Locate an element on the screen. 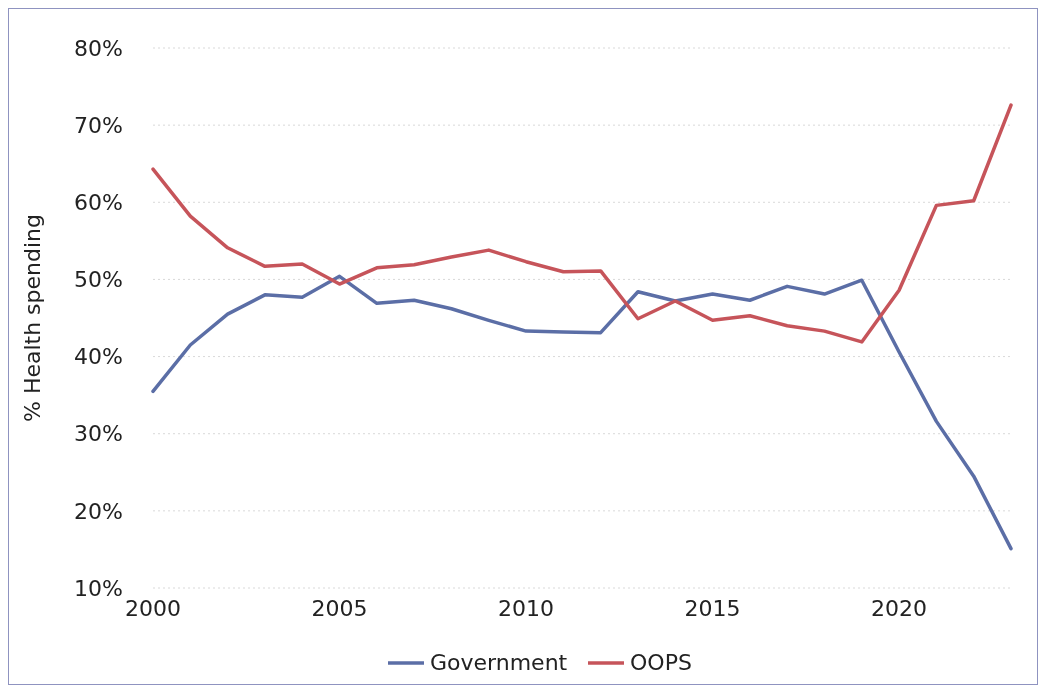  x-tick-label: 2005 is located at coordinates (339, 608).